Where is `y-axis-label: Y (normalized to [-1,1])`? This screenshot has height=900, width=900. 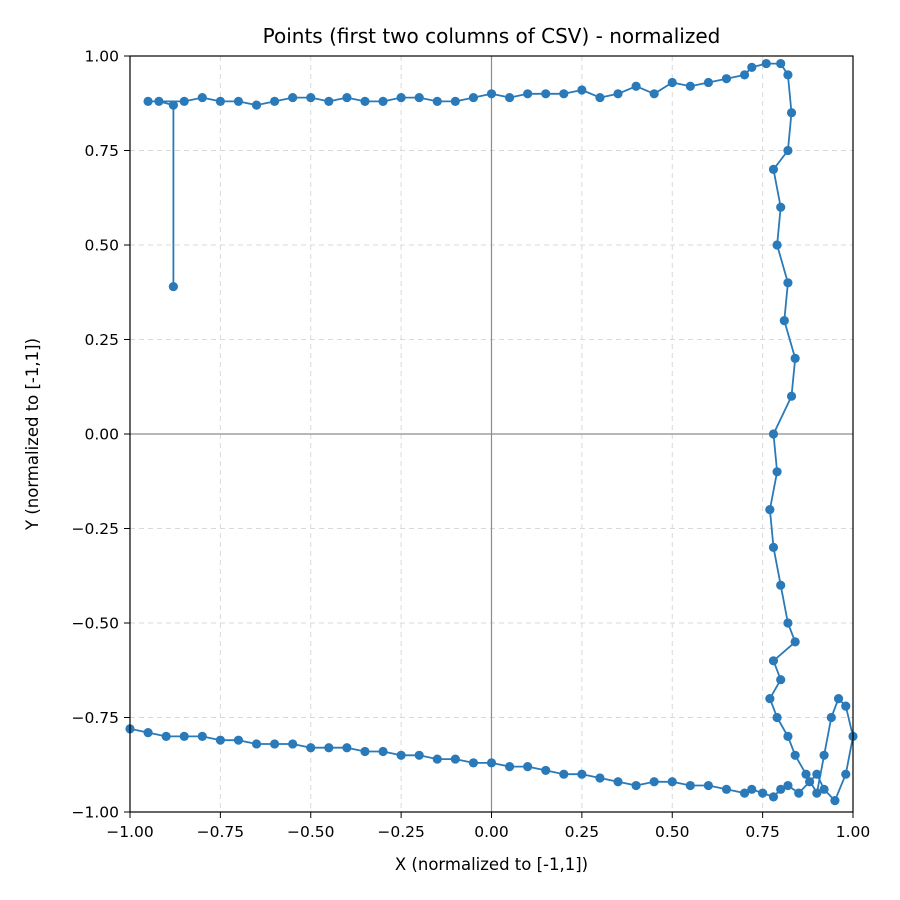
y-axis-label: Y (normalized to [-1,1]) is located at coordinates (32, 434).